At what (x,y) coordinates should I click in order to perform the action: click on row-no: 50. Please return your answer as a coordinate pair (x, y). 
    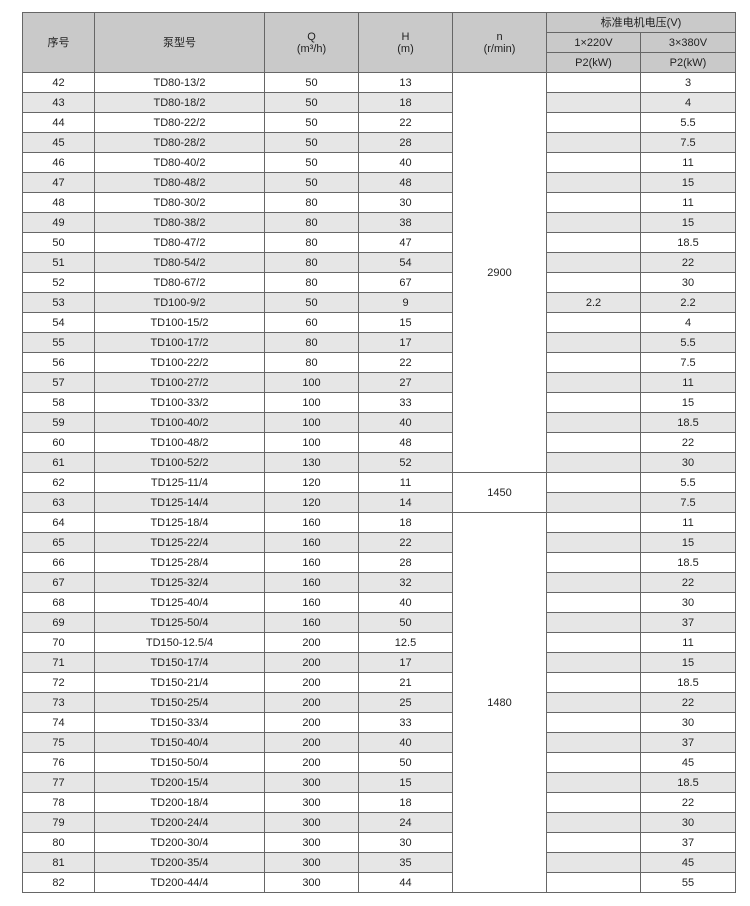
    Looking at the image, I should click on (58, 242).